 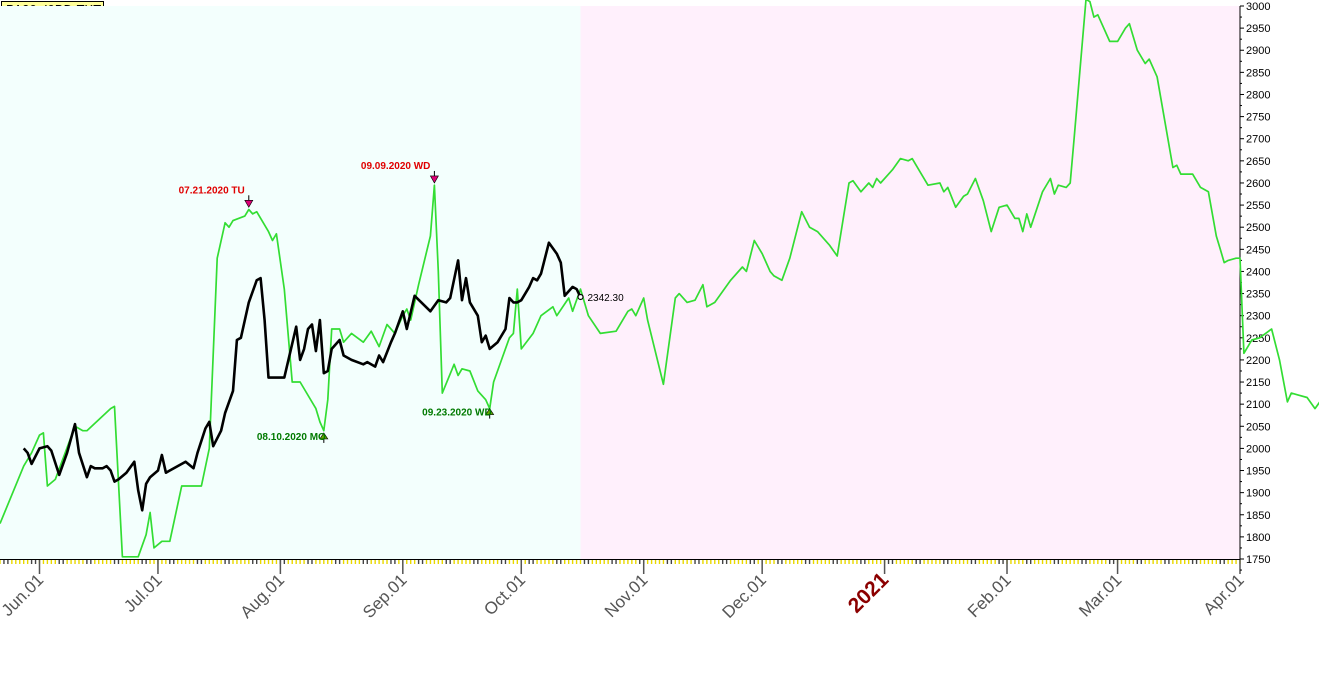 What do you see at coordinates (1258, 95) in the screenshot?
I see `y-tick-label: 2800` at bounding box center [1258, 95].